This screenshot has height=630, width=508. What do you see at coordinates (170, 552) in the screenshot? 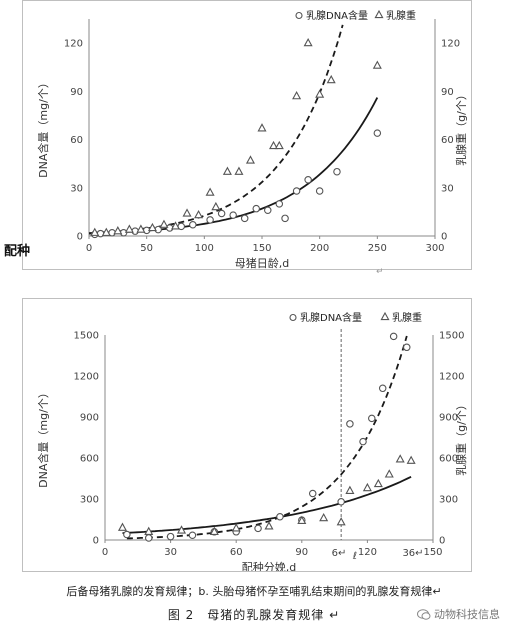
I see `x-tick-label: 30` at bounding box center [170, 552].